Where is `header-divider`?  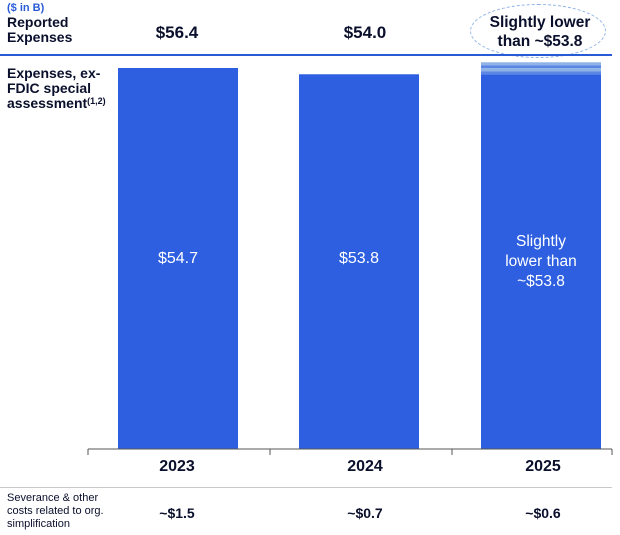
header-divider is located at coordinates (306, 55).